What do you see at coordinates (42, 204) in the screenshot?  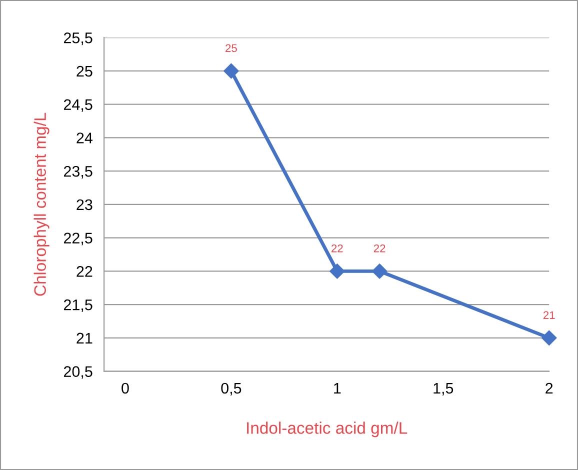 I see `y-axis-title: Chlorophyll content mg/L` at bounding box center [42, 204].